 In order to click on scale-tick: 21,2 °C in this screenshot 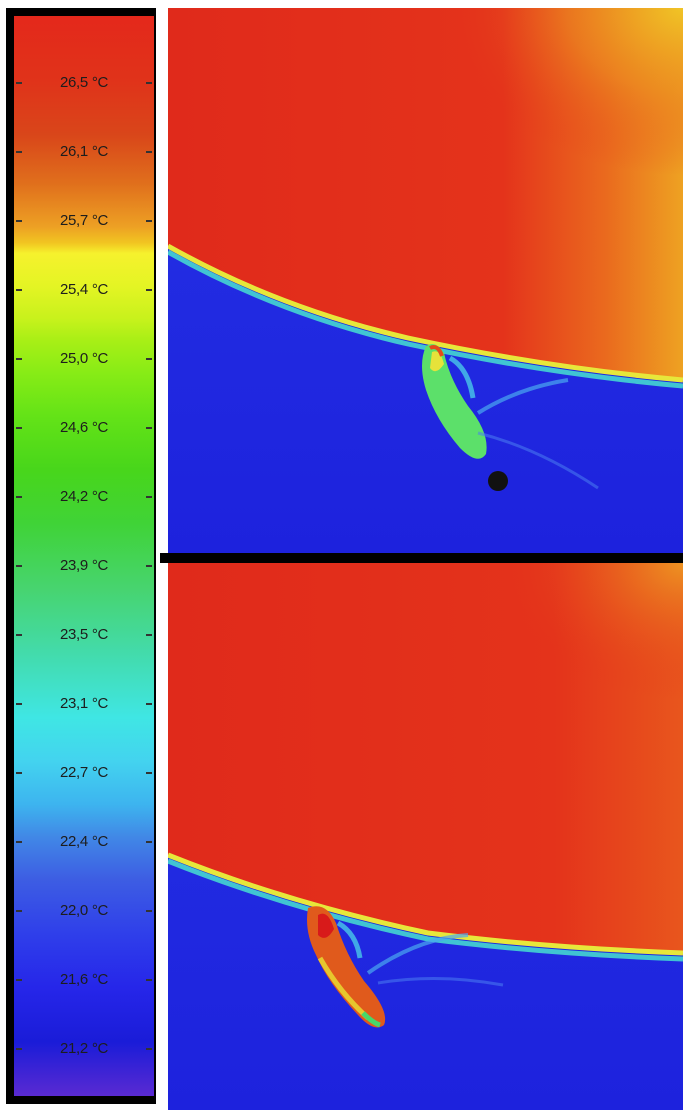, I will do `click(84, 1048)`.